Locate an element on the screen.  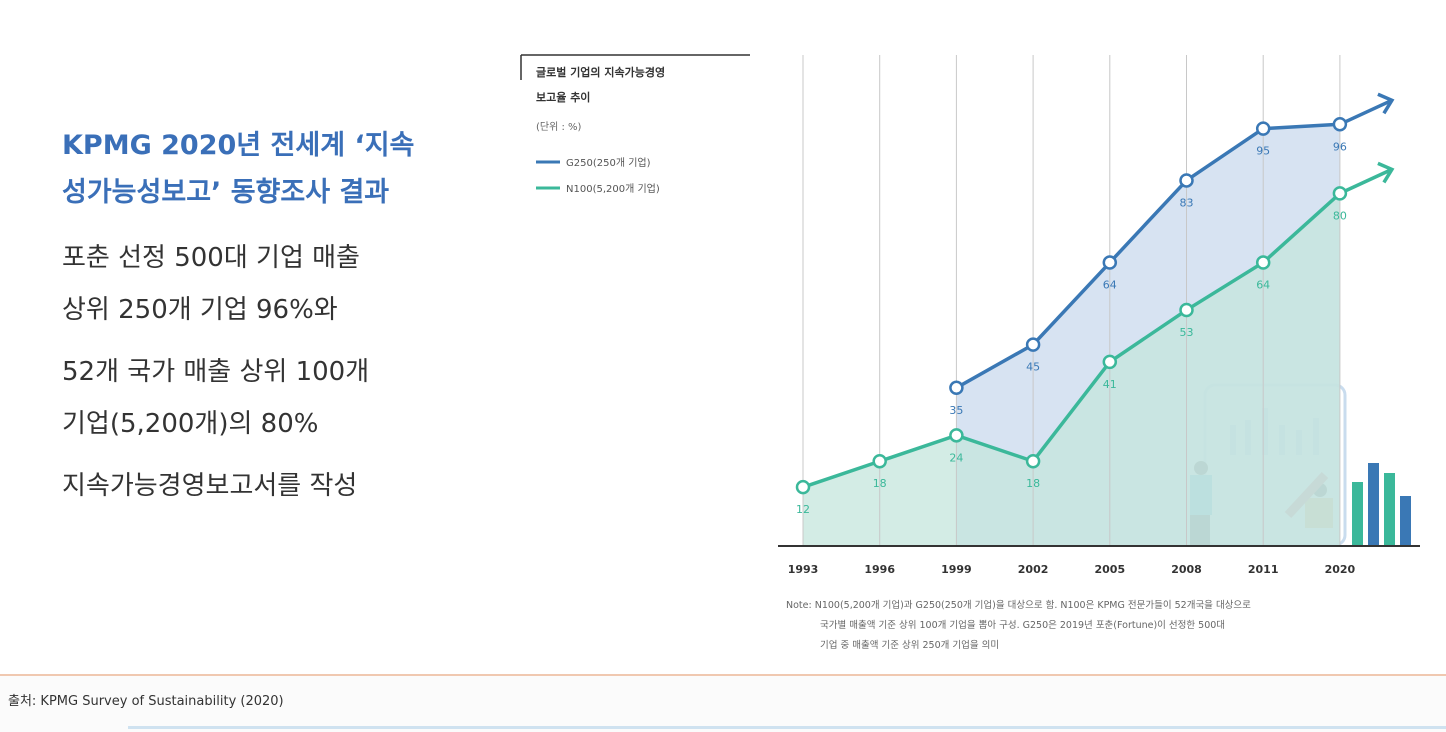
unit: (단위 : %) is located at coordinates (559, 126).